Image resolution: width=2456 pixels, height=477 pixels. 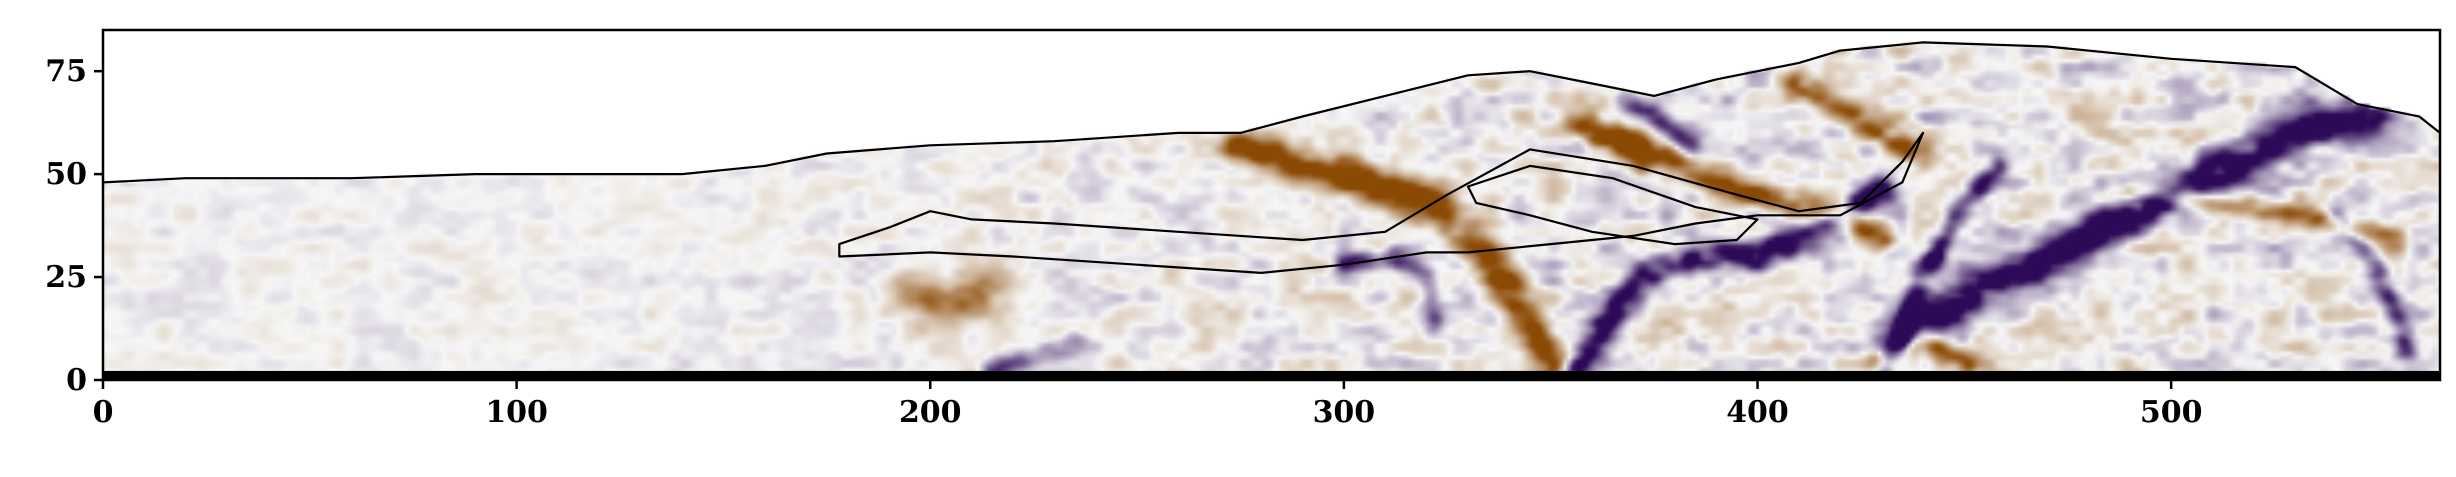 What do you see at coordinates (66, 277) in the screenshot?
I see `y-tick-label-25: 25` at bounding box center [66, 277].